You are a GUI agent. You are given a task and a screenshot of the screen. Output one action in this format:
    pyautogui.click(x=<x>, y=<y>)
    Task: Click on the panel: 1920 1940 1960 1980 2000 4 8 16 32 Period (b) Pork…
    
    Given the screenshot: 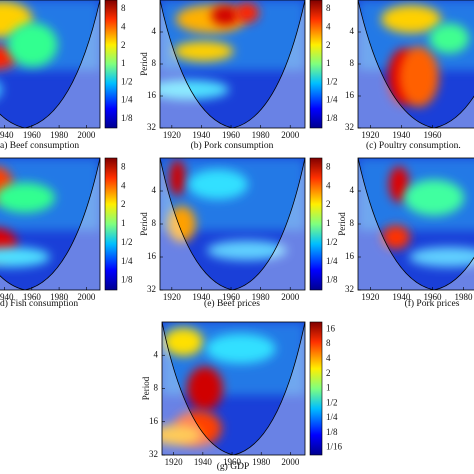 What is the action you would take?
    pyautogui.click(x=238, y=75)
    